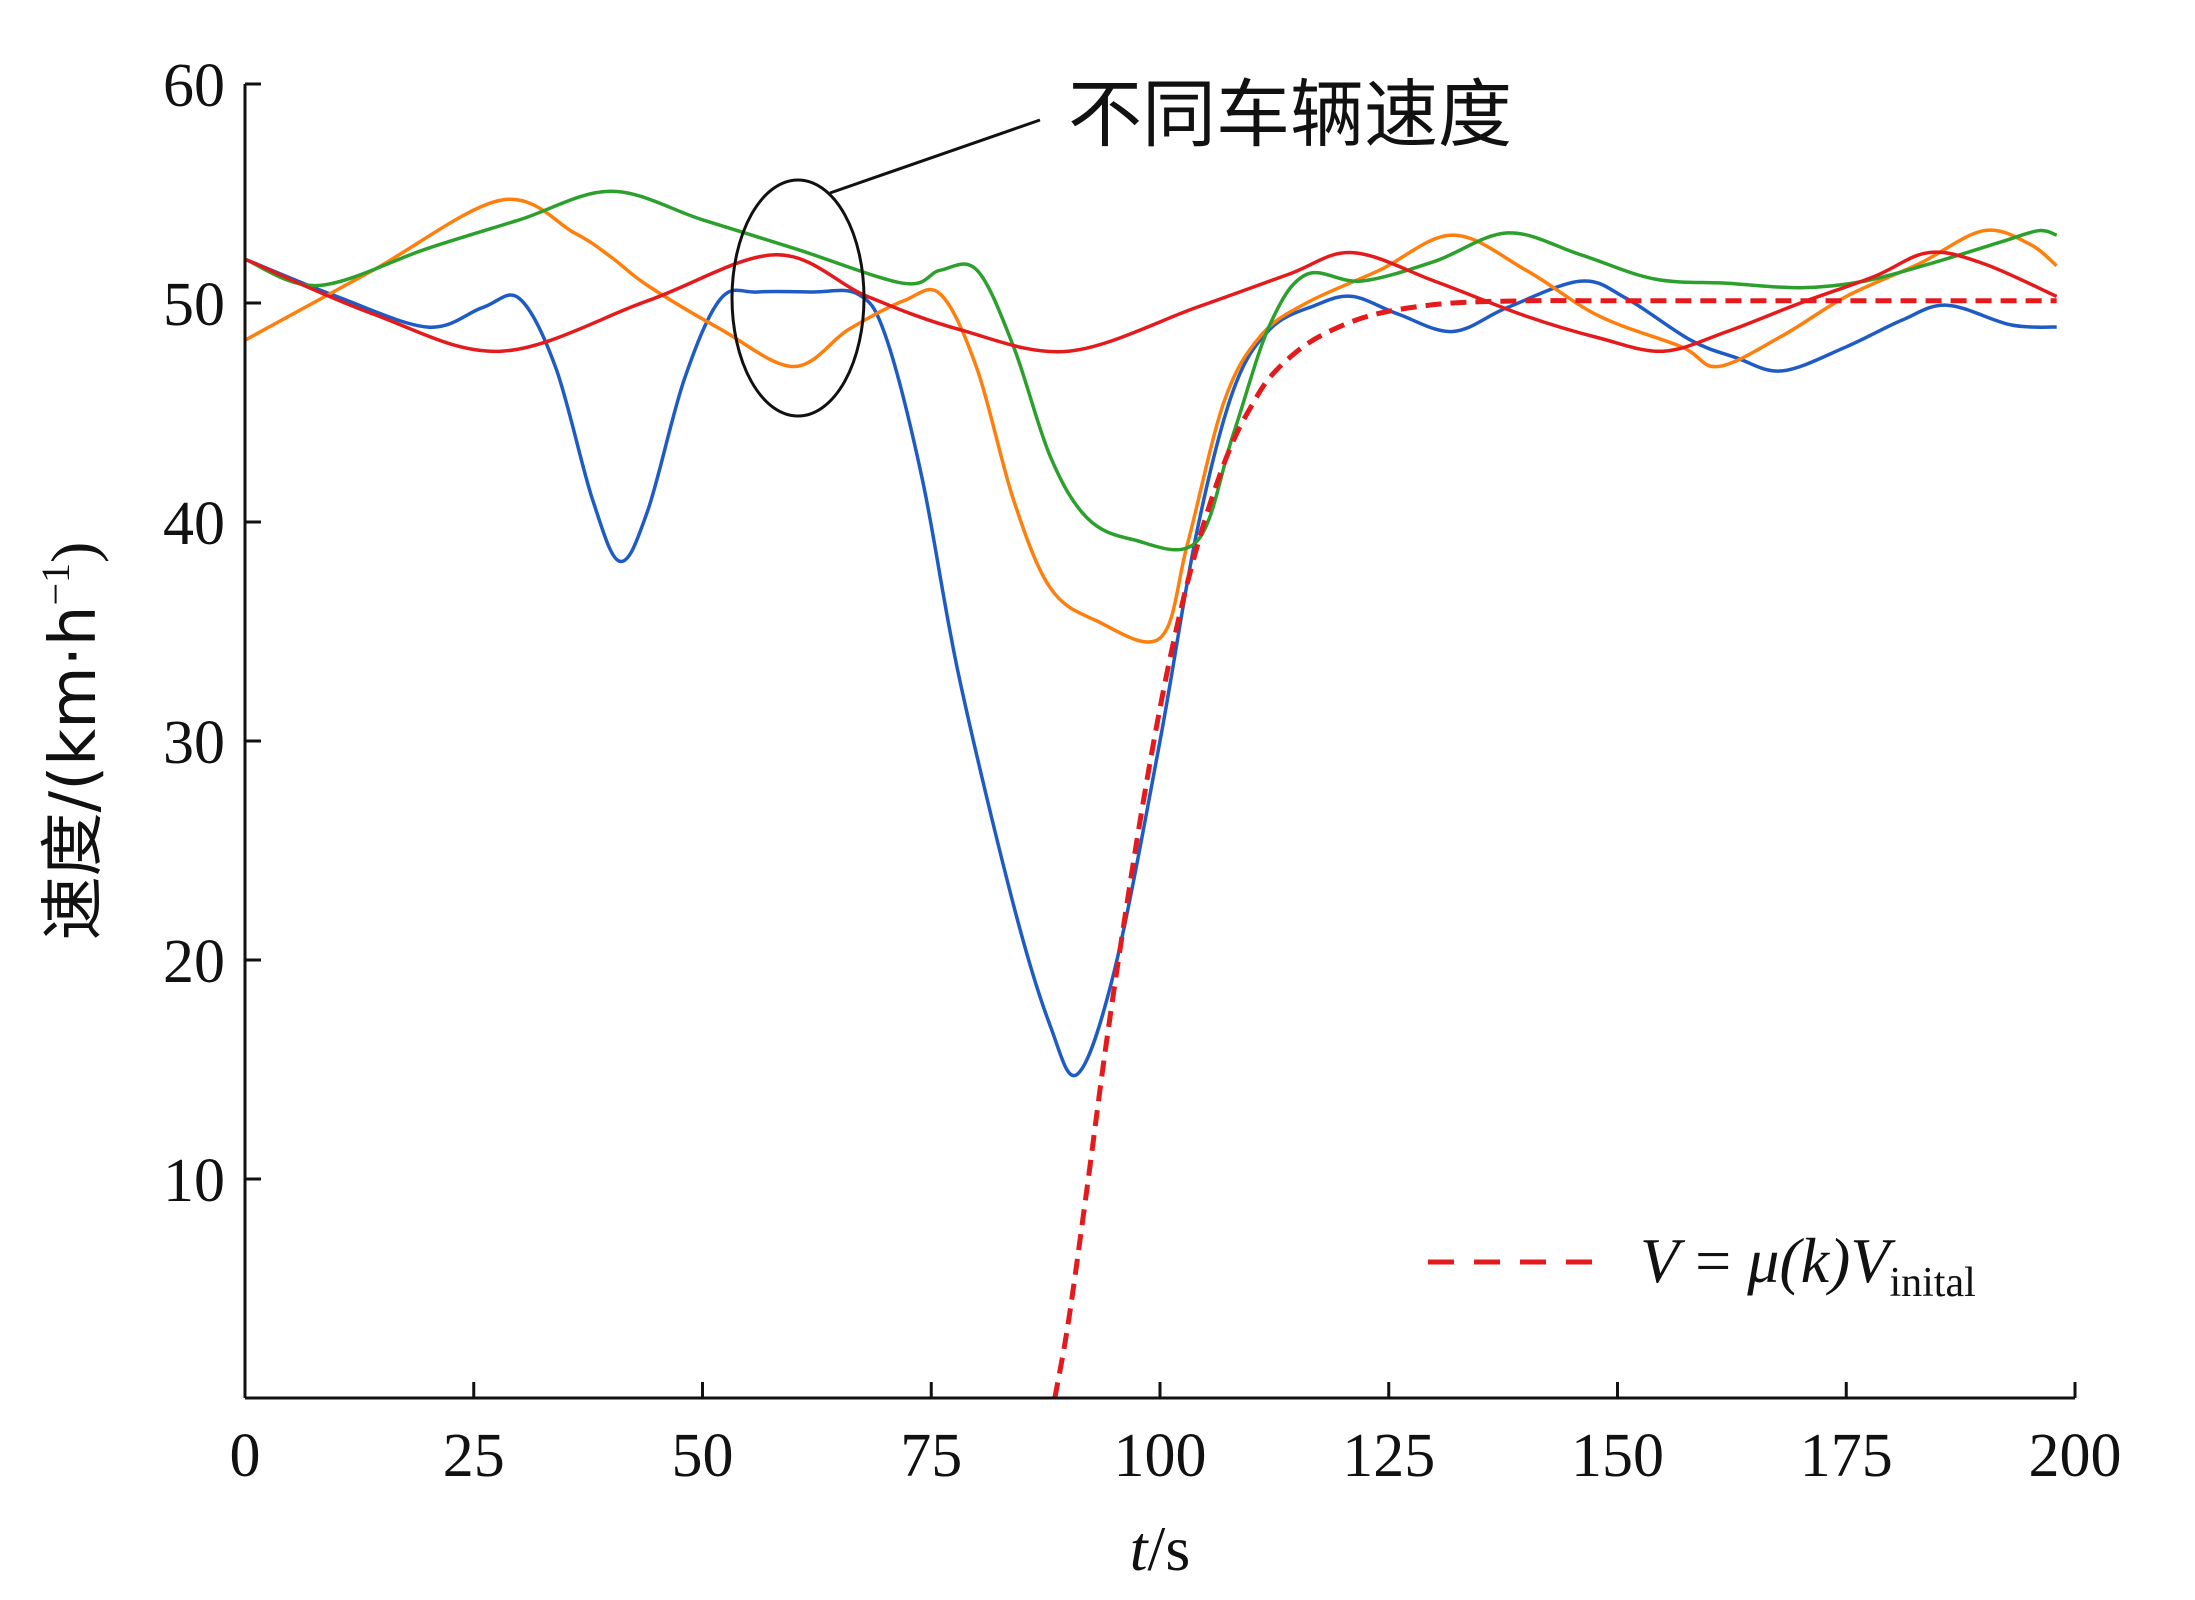  Describe the element at coordinates (931, 1456) in the screenshot. I see `x-tick-label: 75` at that location.